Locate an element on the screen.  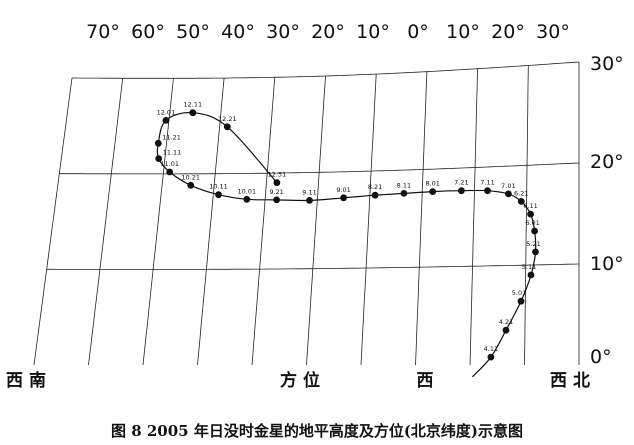
data-point-label: 8.11 is located at coordinates (404, 185).